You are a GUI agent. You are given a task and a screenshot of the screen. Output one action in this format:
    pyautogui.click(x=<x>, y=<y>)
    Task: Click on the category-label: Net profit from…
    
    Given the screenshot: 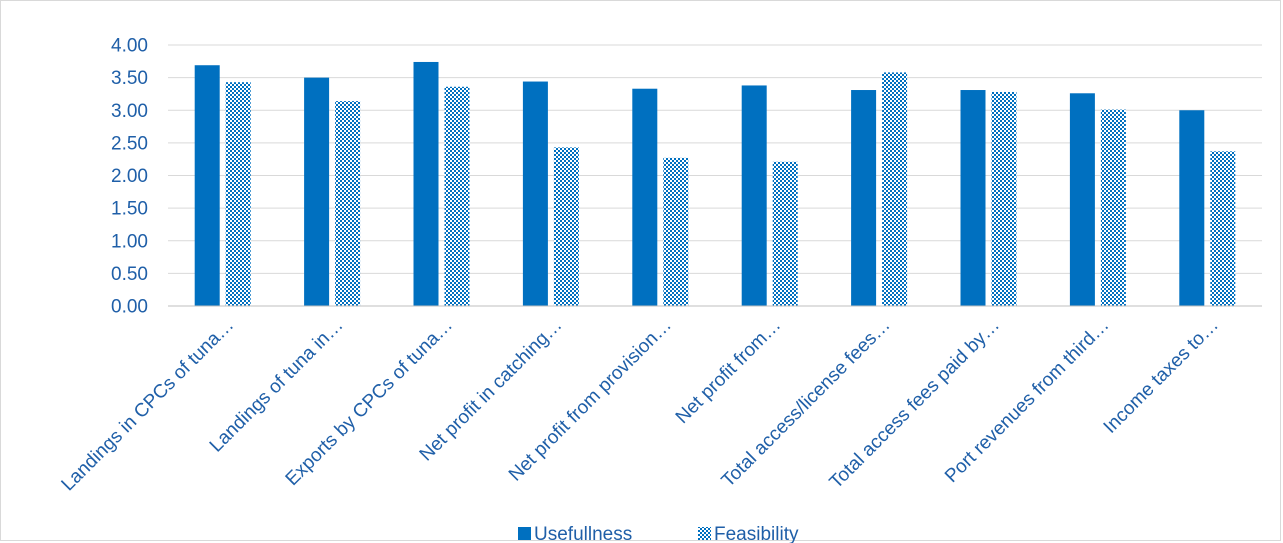 What is the action you would take?
    pyautogui.click(x=728, y=371)
    